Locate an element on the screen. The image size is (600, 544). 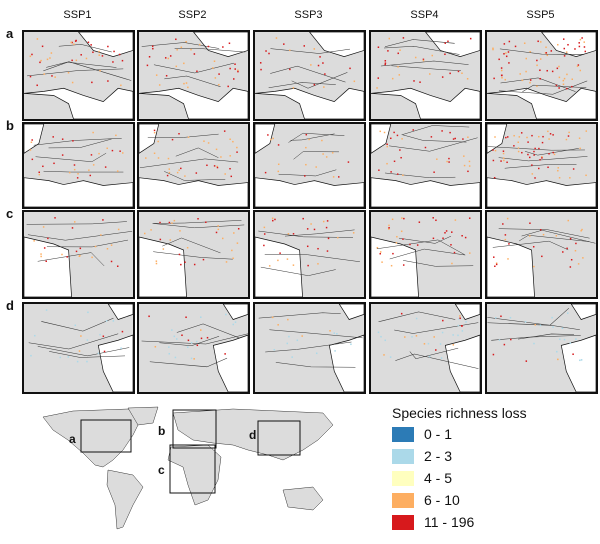
legend-item: 11 - 196 is located at coordinates (433, 522).